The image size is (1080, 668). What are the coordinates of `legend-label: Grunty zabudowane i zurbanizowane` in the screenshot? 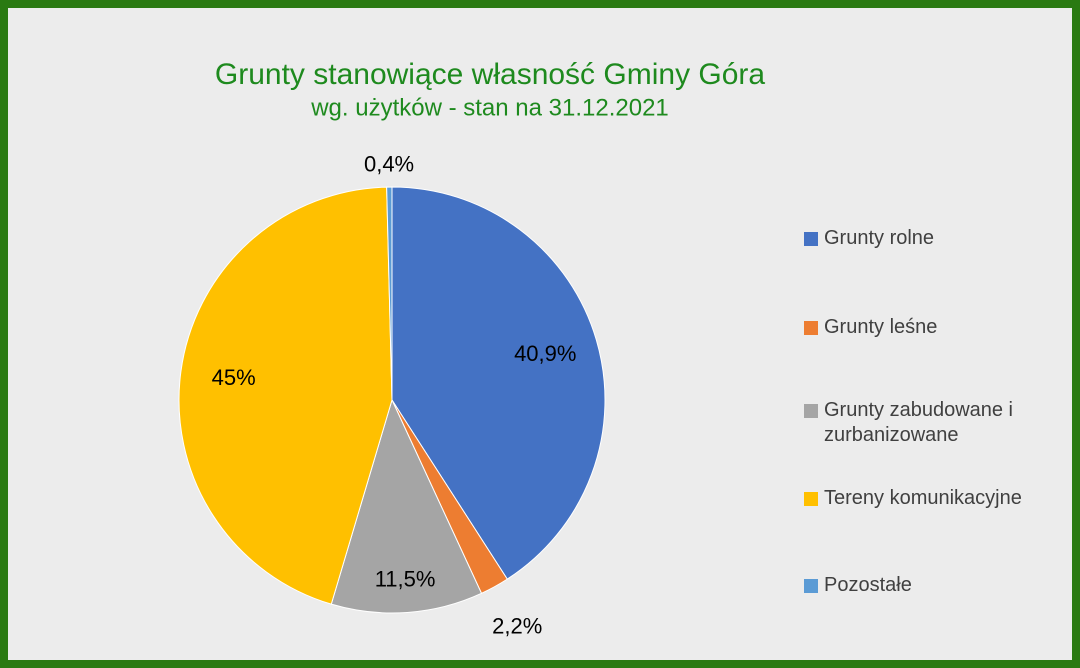 It's located at (919, 422).